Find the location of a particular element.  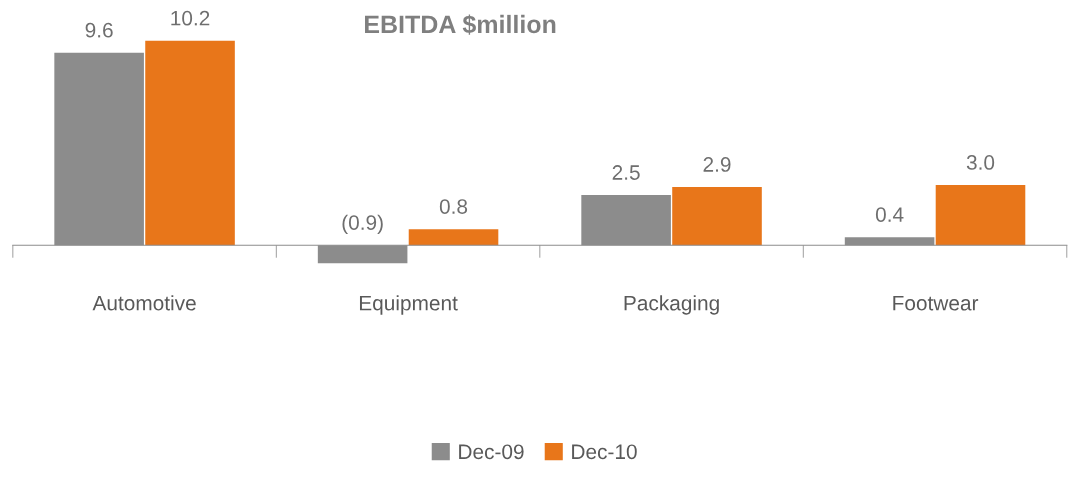

data-label: 10.2 is located at coordinates (190, 18).